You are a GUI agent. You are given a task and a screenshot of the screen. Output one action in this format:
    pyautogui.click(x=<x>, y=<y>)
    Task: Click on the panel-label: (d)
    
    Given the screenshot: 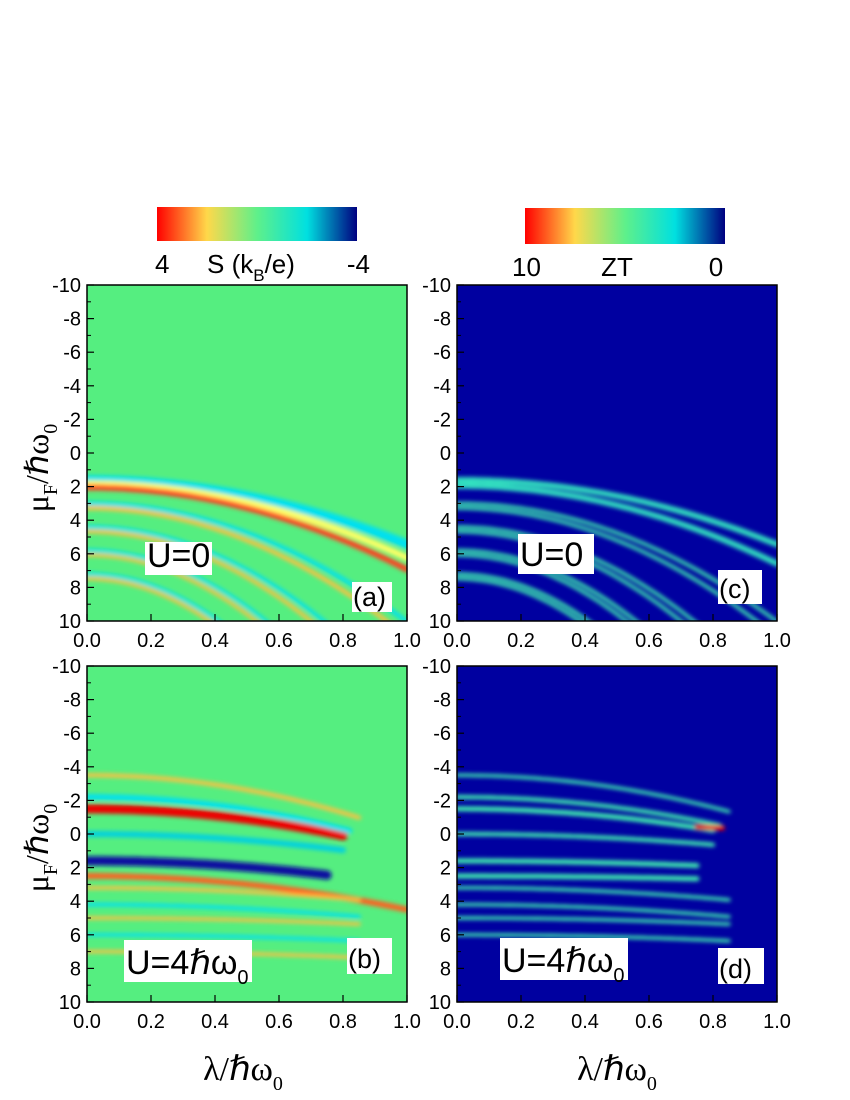 What is the action you would take?
    pyautogui.click(x=735, y=969)
    